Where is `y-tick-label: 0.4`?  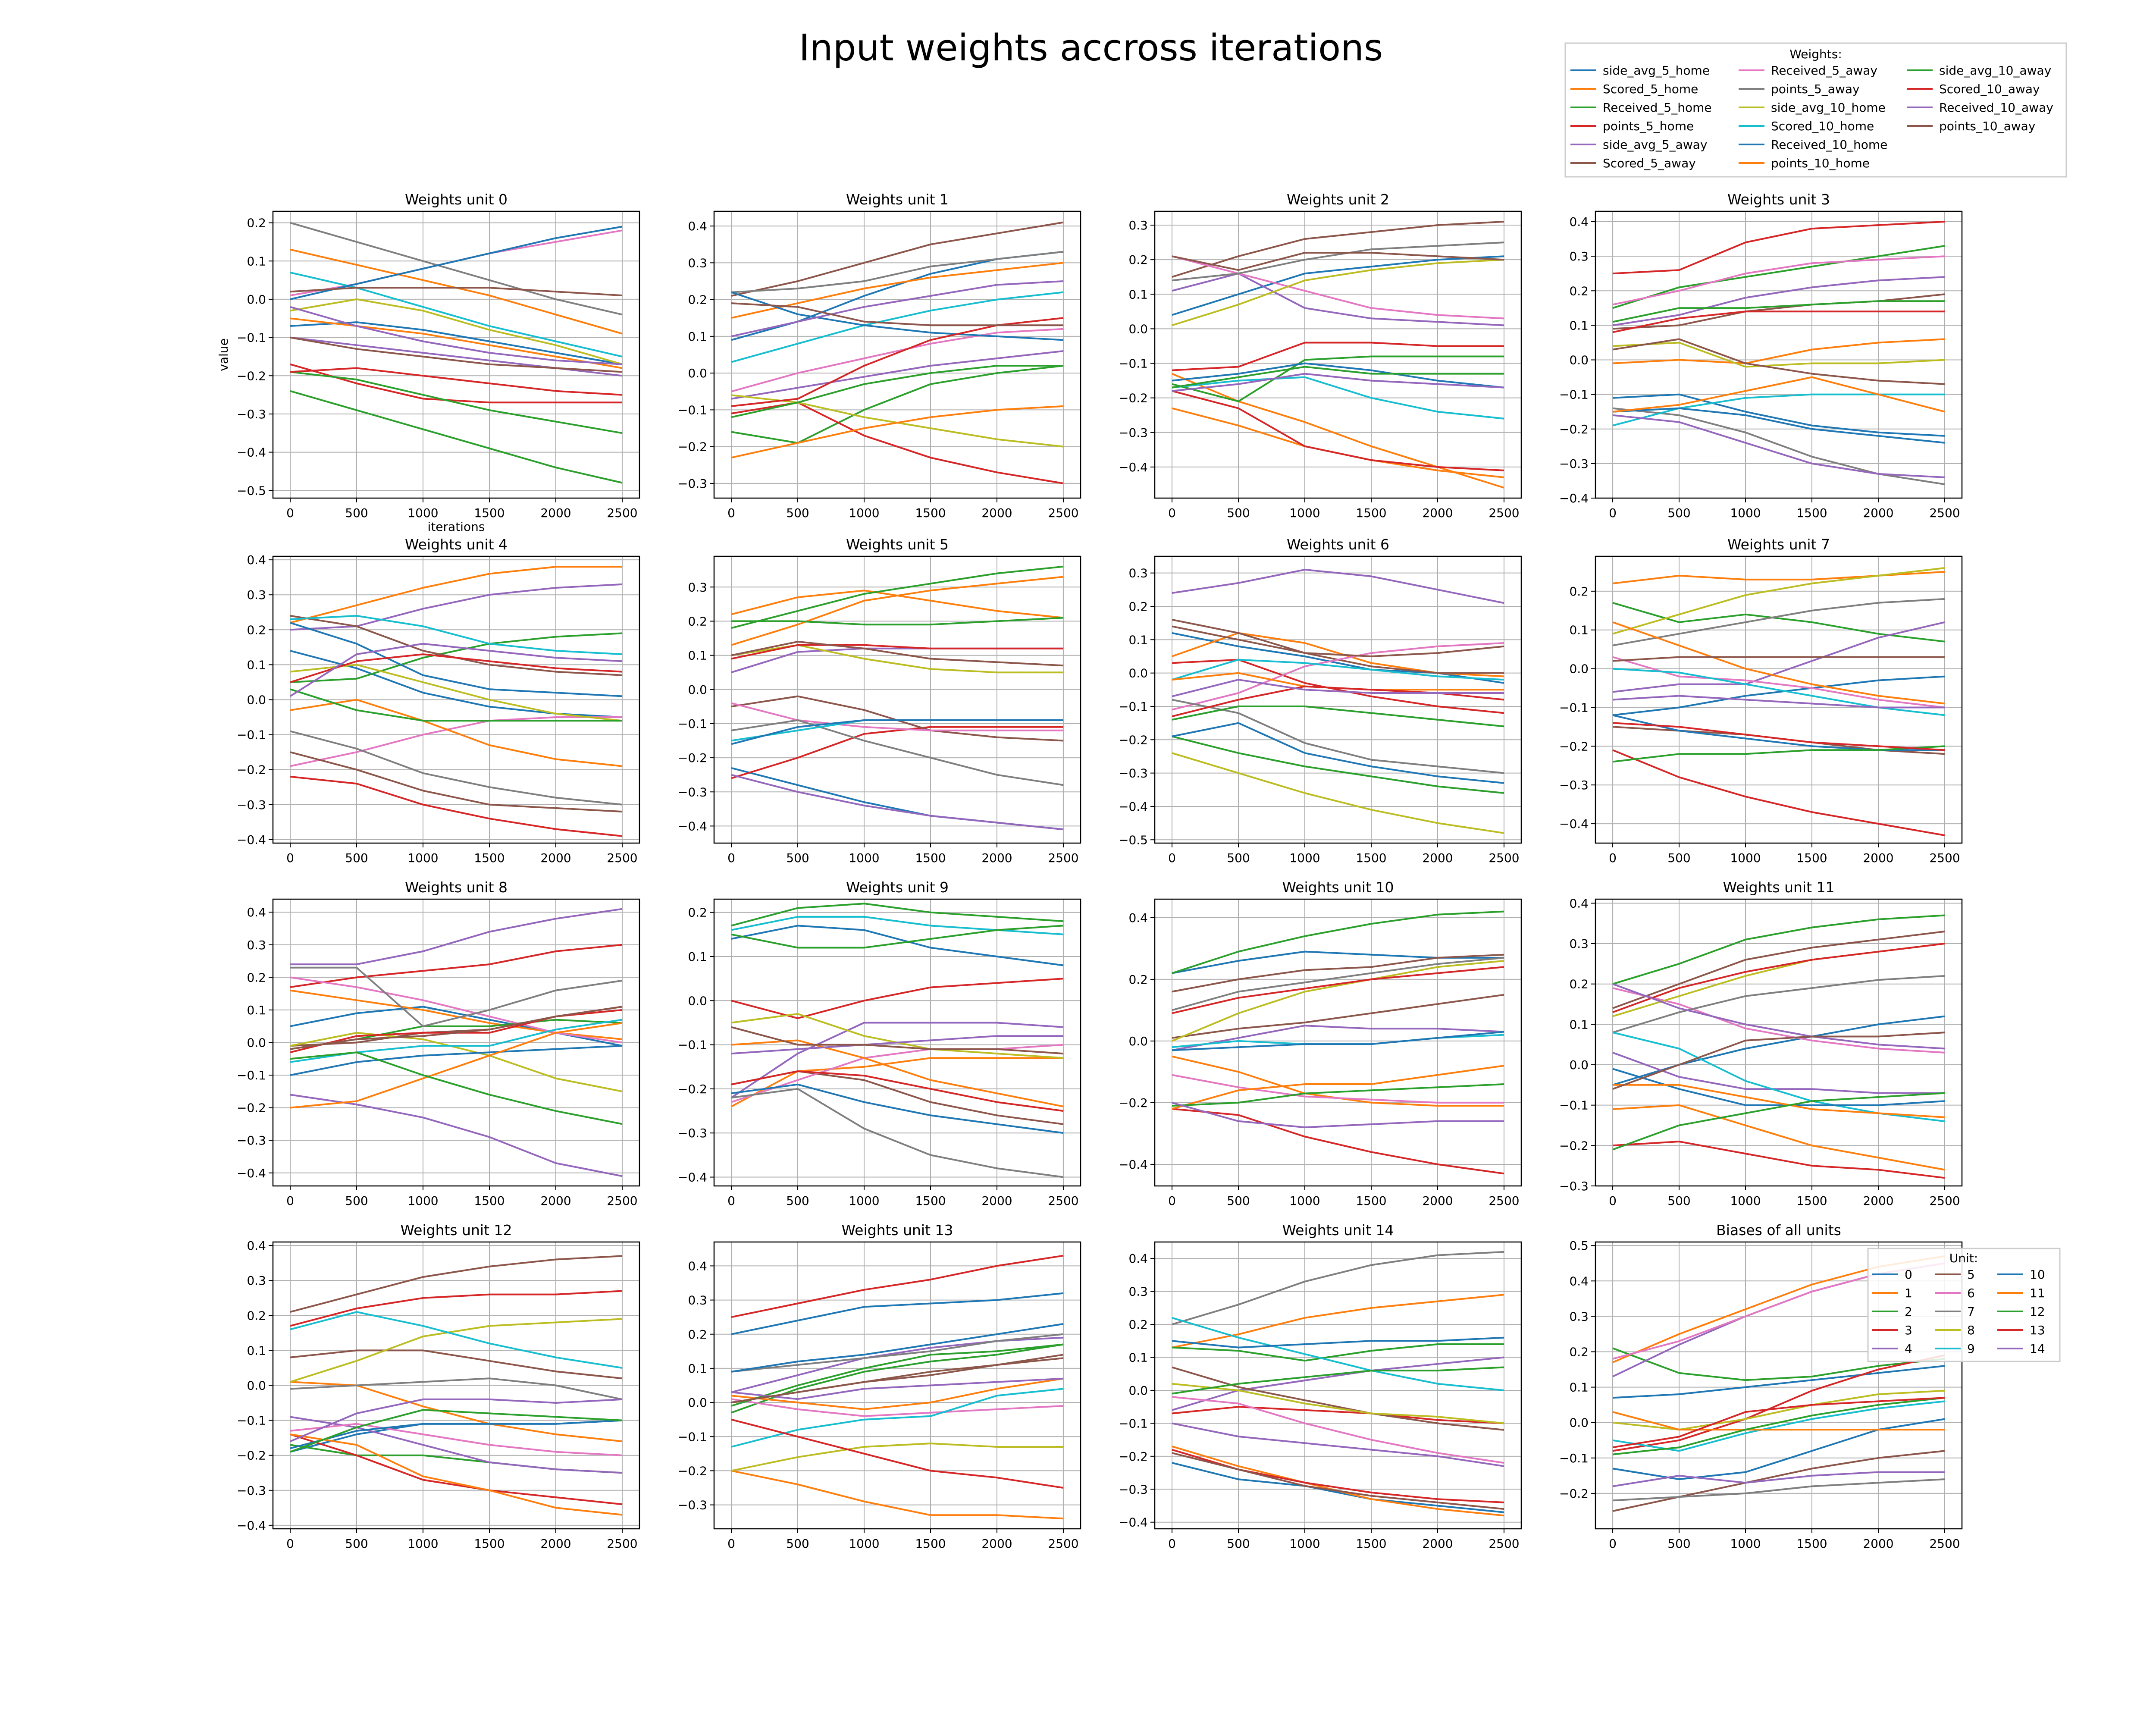 y-tick-label: 0.4 is located at coordinates (1579, 1281).